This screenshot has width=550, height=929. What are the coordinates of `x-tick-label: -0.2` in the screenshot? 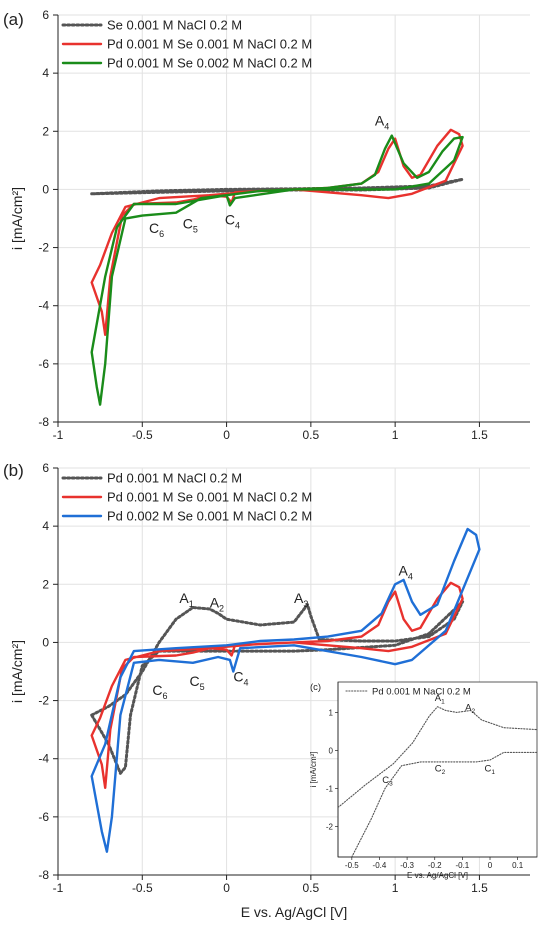 It's located at (435, 865).